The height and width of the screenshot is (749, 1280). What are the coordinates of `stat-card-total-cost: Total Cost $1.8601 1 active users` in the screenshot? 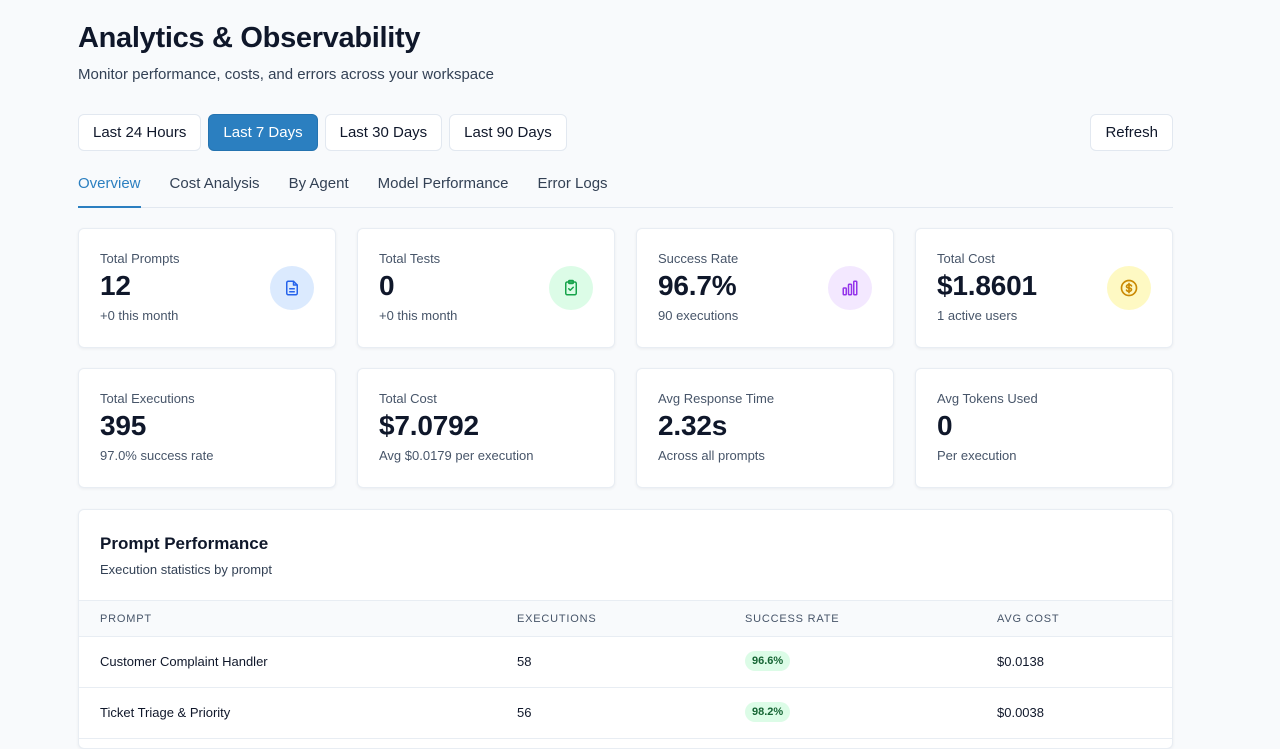 It's located at (1044, 288).